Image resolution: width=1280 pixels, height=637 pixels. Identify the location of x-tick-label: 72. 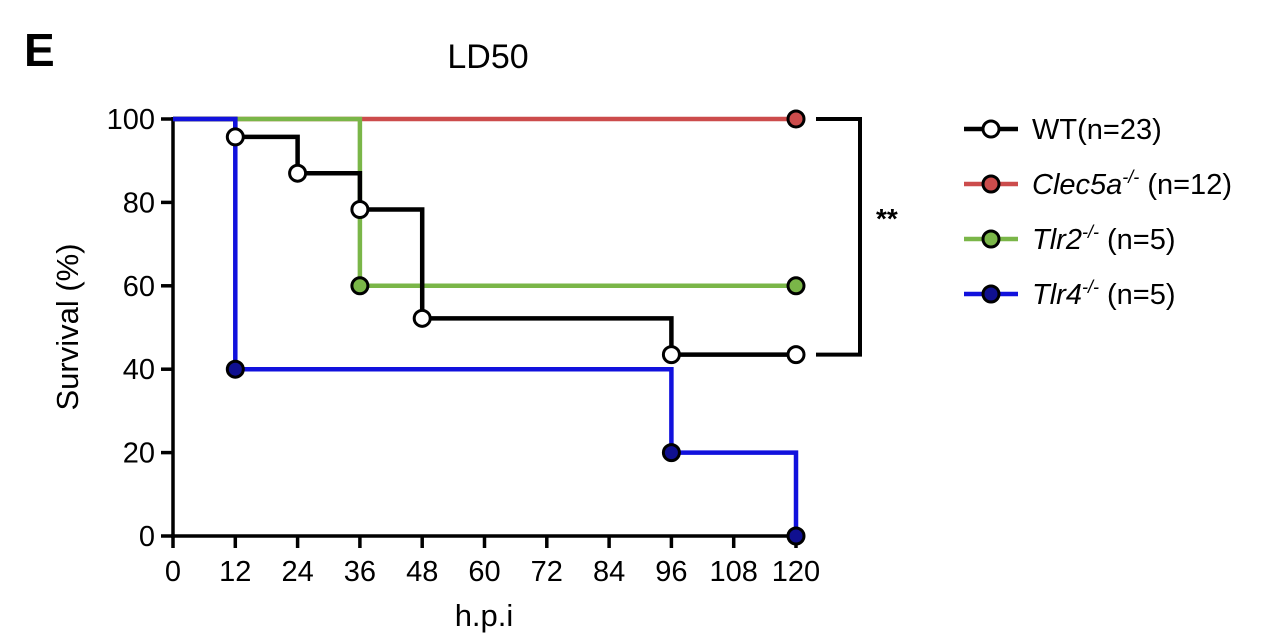
(547, 572).